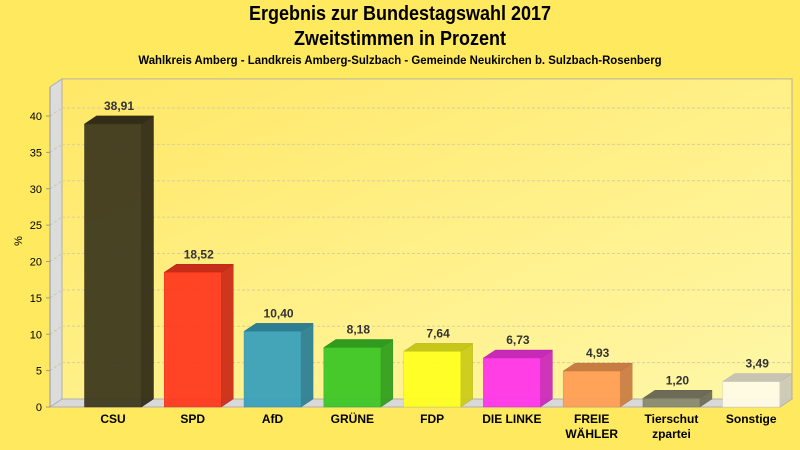 This screenshot has width=800, height=450. I want to click on plot-side-wall, so click(56, 242).